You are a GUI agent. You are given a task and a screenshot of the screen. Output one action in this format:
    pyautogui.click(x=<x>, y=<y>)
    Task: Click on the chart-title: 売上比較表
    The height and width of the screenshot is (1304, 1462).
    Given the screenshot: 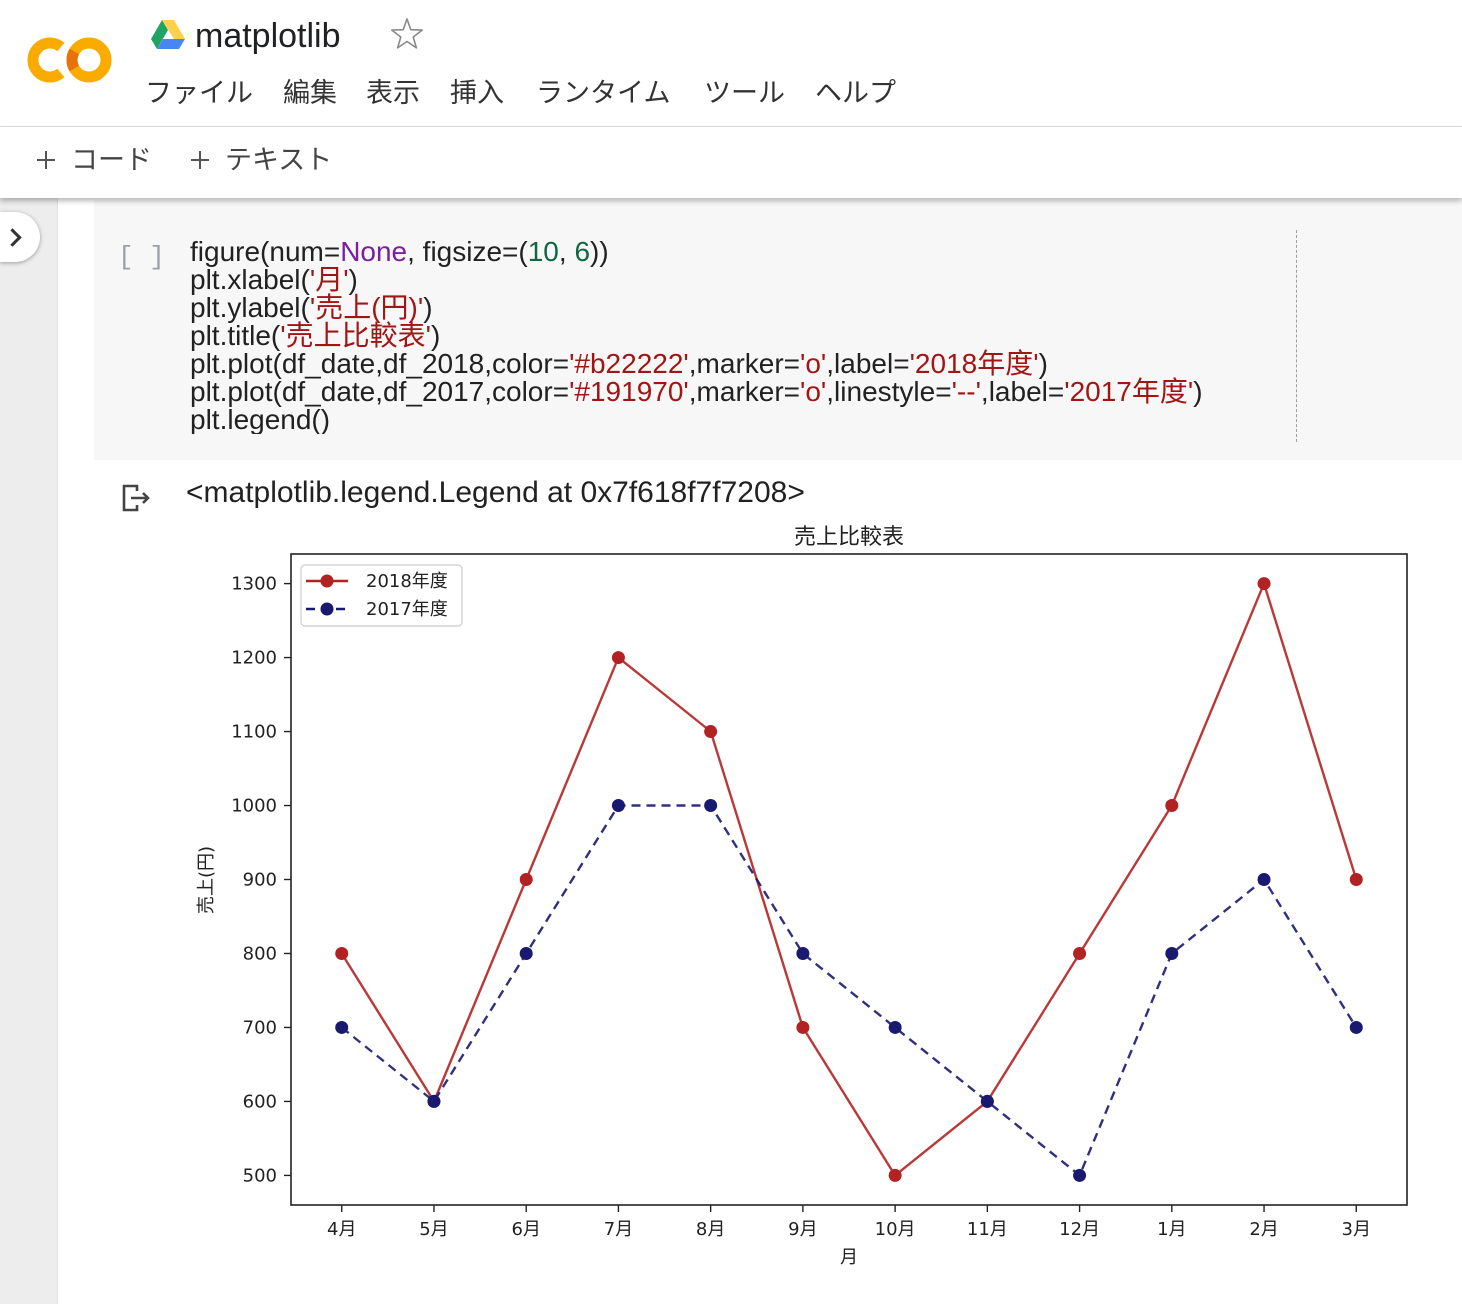 What is the action you would take?
    pyautogui.click(x=849, y=537)
    